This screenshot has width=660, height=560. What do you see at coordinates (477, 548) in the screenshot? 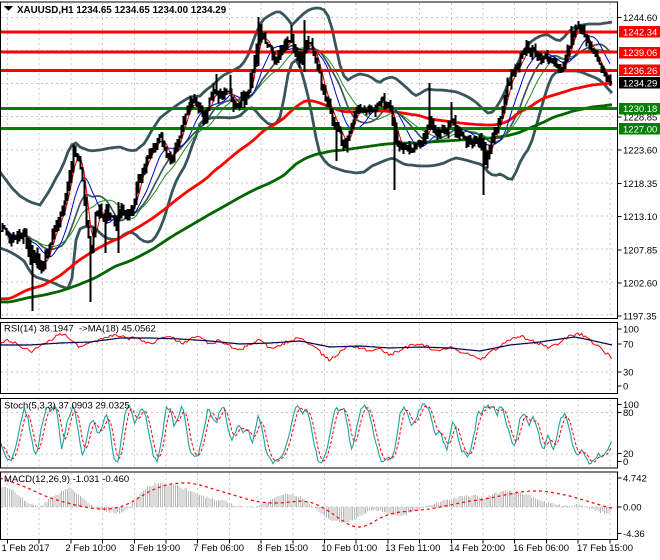
I see `svg-text: 14 Feb 20:00` at bounding box center [477, 548].